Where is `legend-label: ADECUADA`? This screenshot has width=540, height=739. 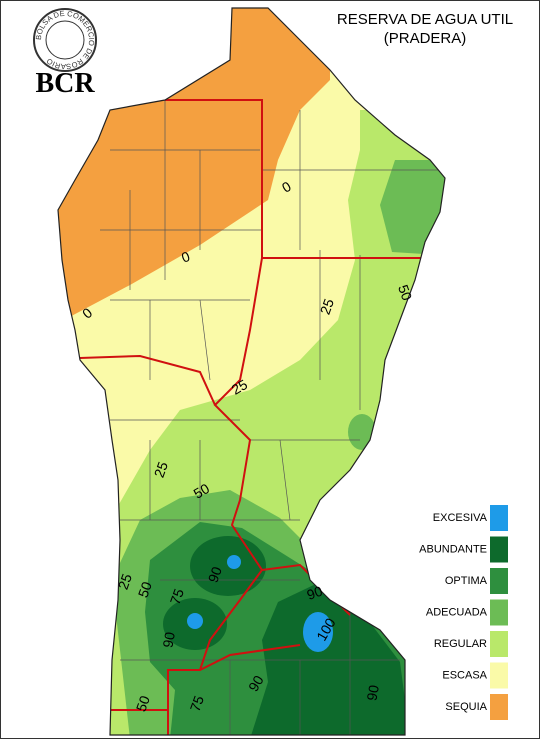 legend-label: ADECUADA is located at coordinates (457, 612).